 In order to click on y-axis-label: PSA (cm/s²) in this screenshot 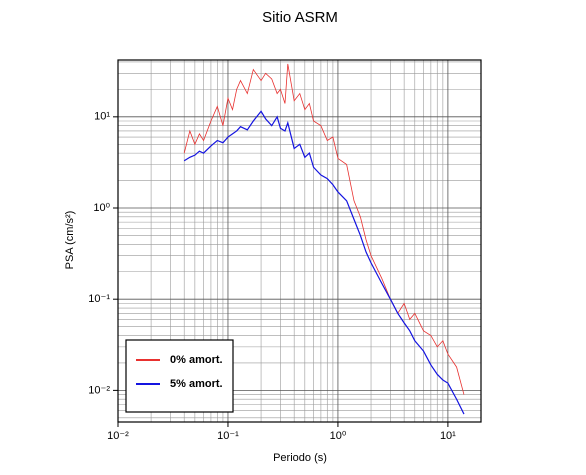, I will do `click(70, 240)`.